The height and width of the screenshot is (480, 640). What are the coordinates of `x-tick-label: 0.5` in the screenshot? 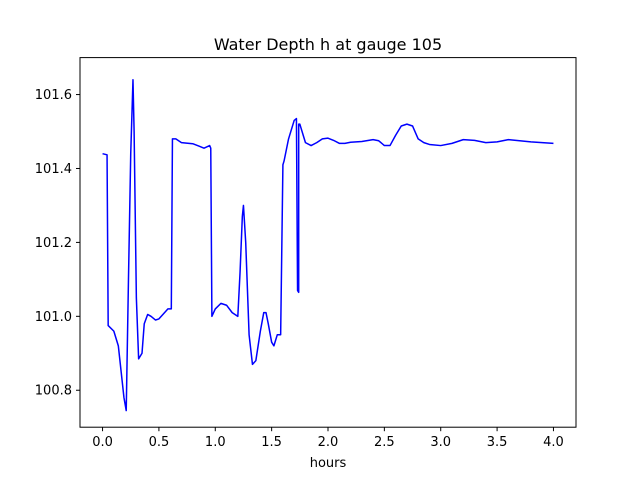 It's located at (159, 442).